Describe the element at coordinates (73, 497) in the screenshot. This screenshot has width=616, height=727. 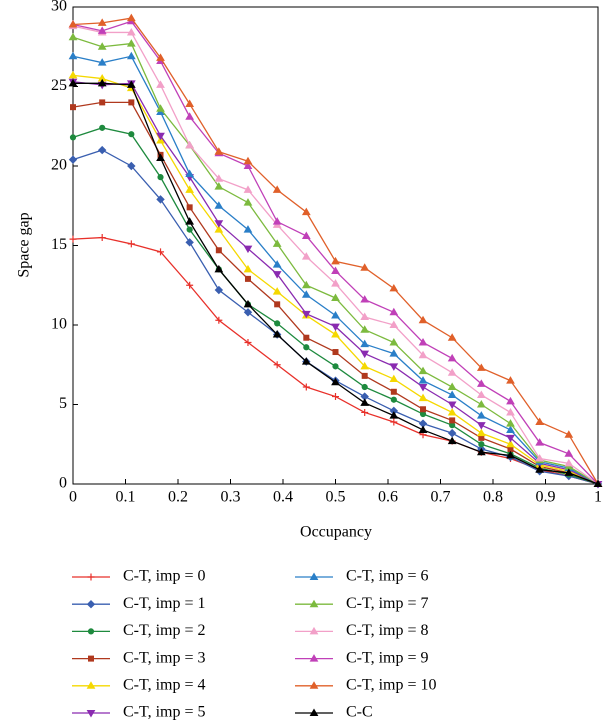
I see `x-tick-label: 0` at that location.